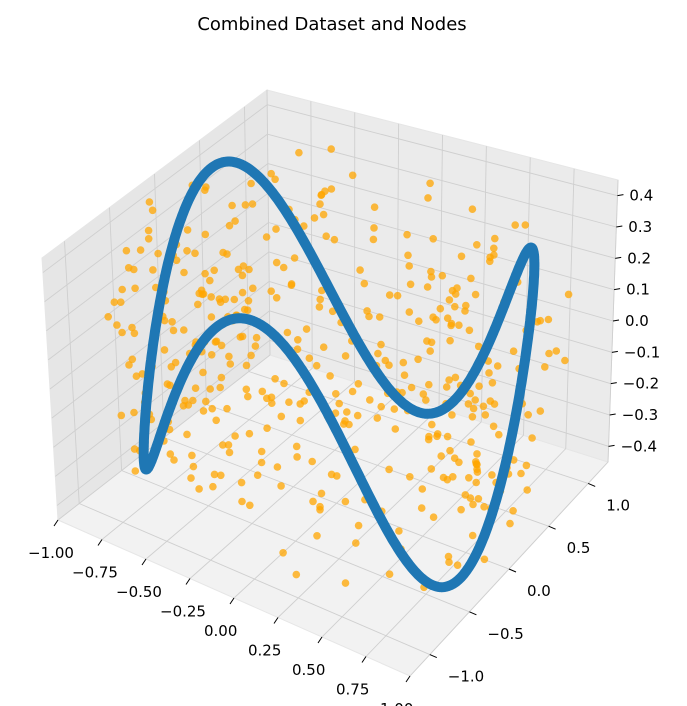 The height and width of the screenshot is (706, 687). What do you see at coordinates (618, 505) in the screenshot?
I see `y-tick-label: 1.0` at bounding box center [618, 505].